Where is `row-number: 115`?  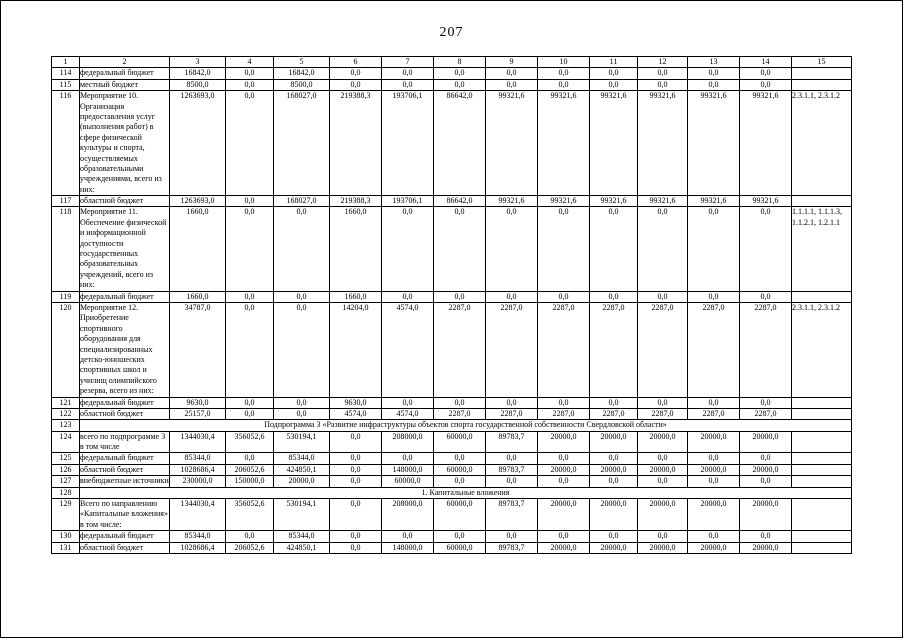
row-number: 115 is located at coordinates (65, 85).